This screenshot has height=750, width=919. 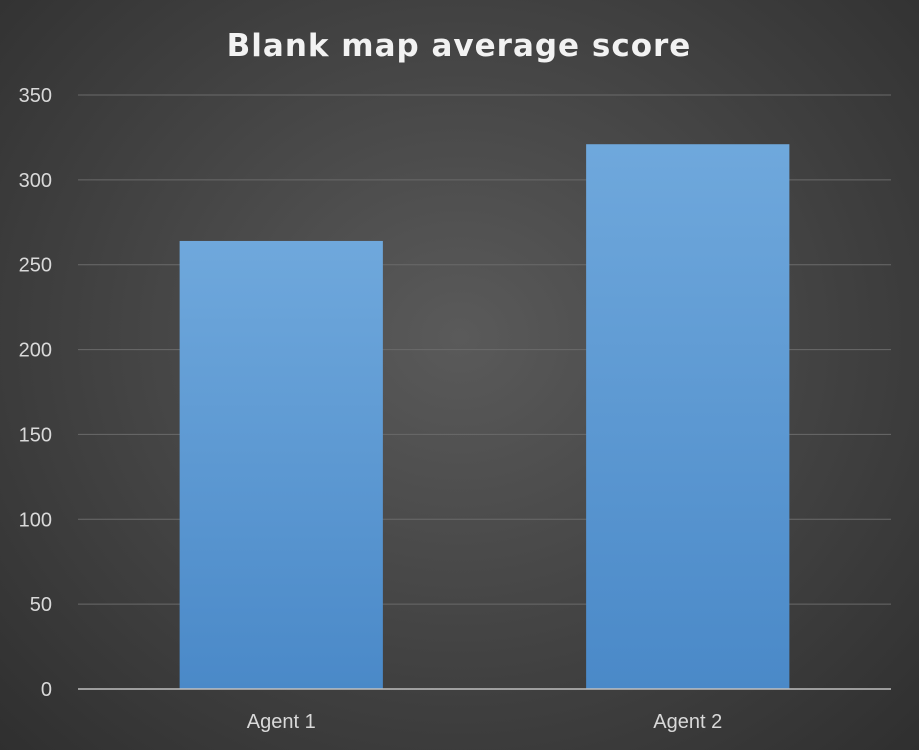 I want to click on y-tick-label: 200, so click(x=35, y=351).